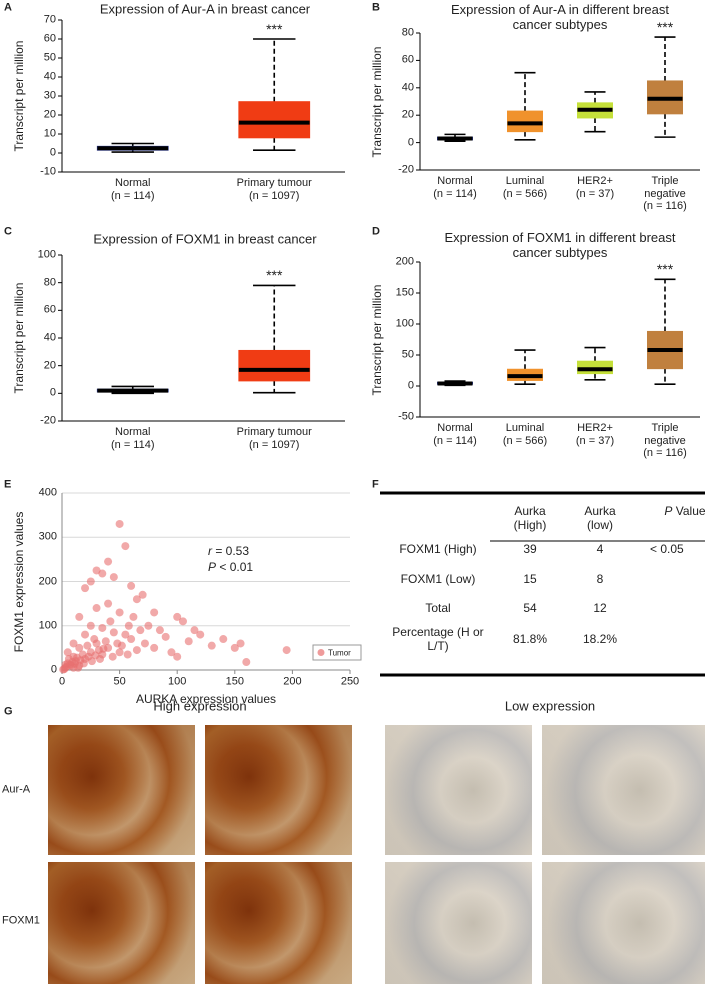 The image size is (709, 984). Describe the element at coordinates (49, 133) in the screenshot. I see `y-tick-label: 10` at that location.